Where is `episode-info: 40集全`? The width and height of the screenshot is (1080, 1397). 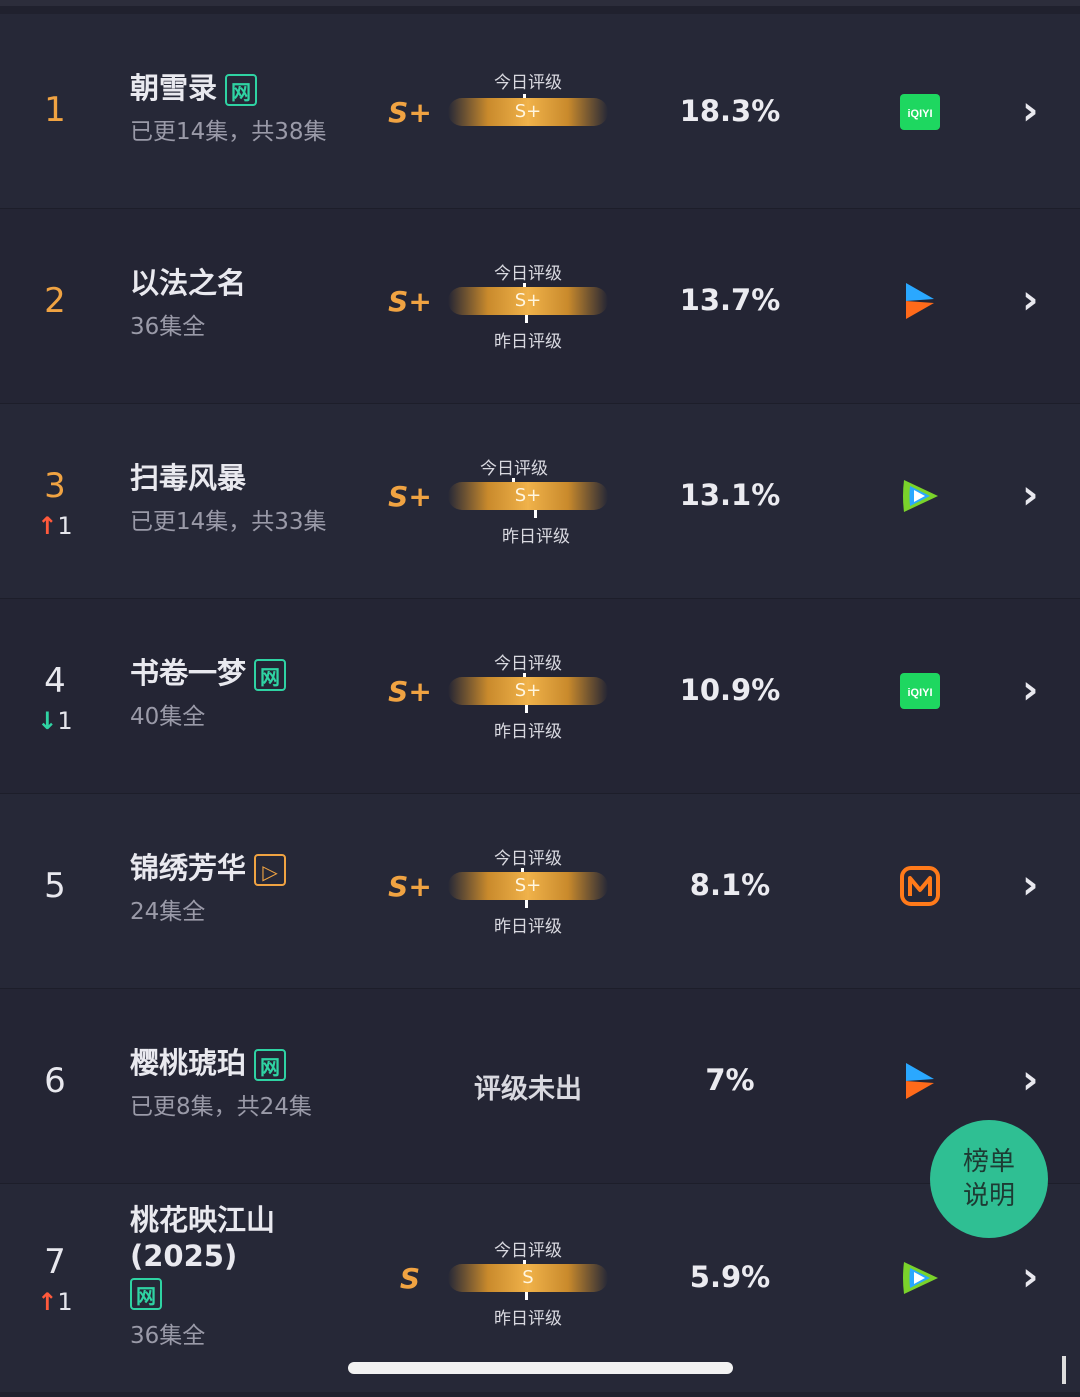
episode-info: 40集全 is located at coordinates (168, 717).